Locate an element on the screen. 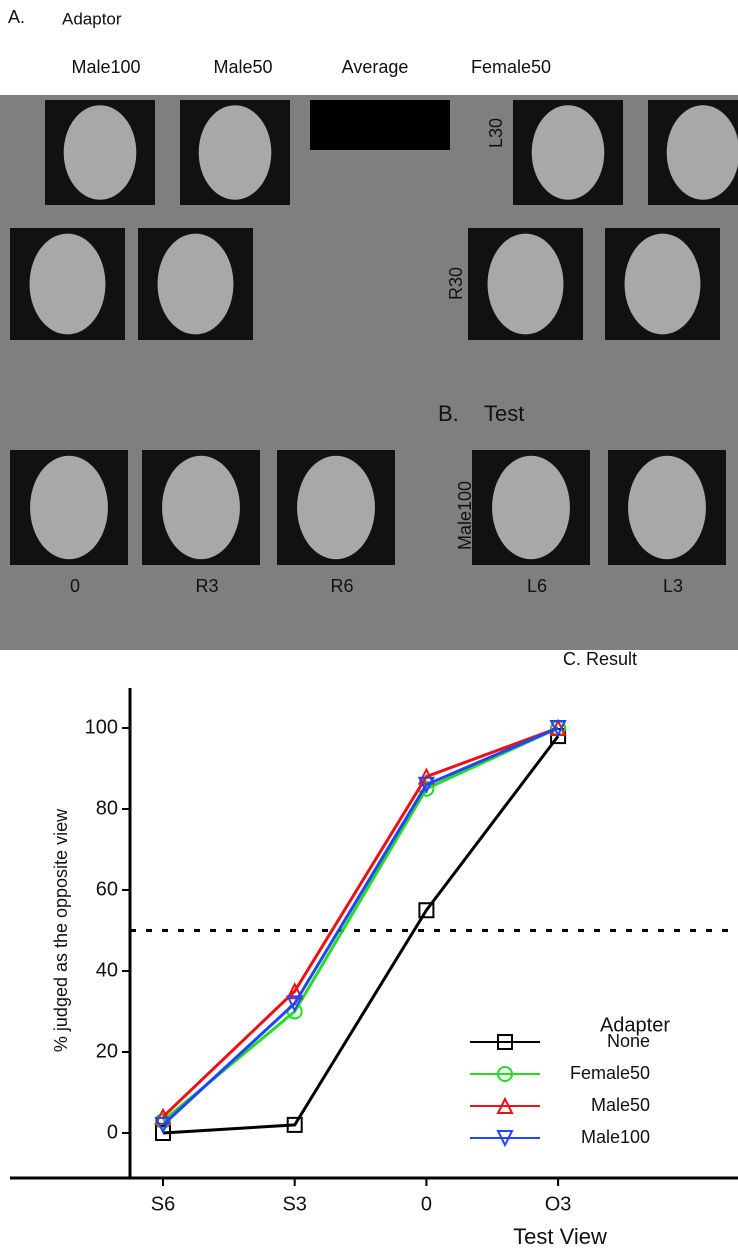 The height and width of the screenshot is (1256, 738). column-label: R6 is located at coordinates (341, 586).